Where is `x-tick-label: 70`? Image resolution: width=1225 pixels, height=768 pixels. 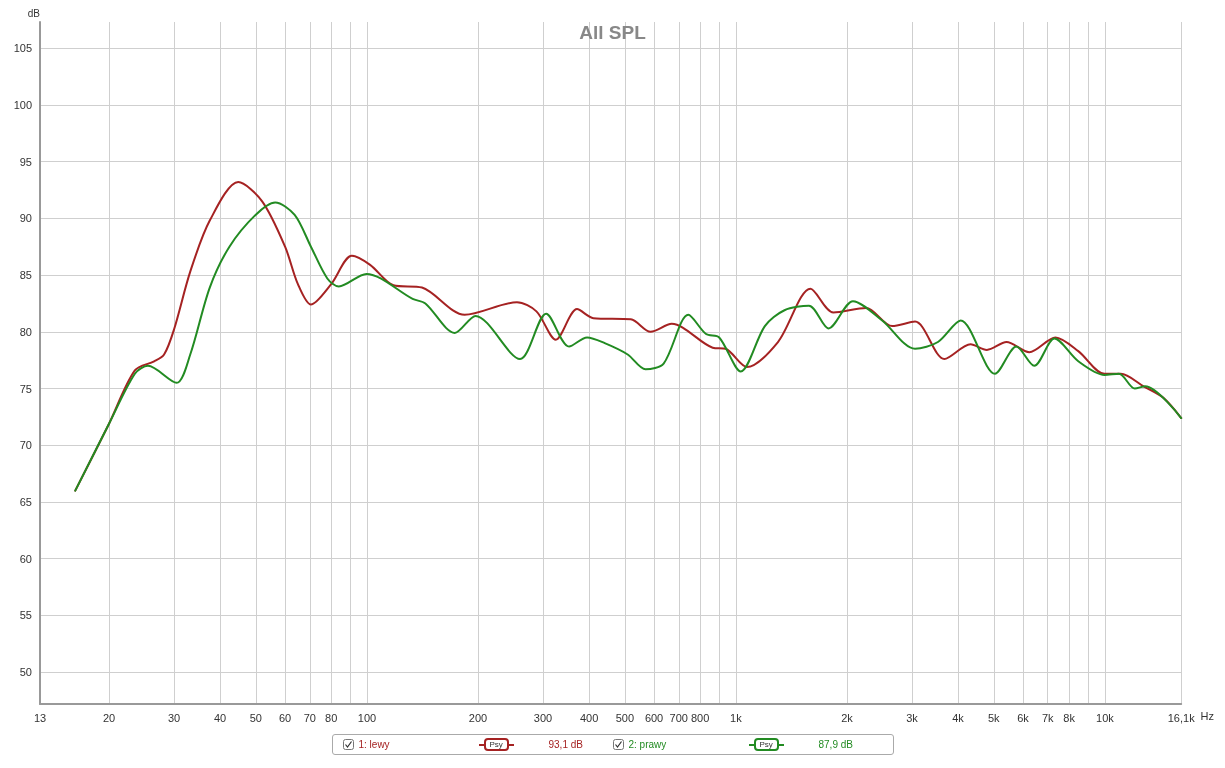 x-tick-label: 70 is located at coordinates (309, 717).